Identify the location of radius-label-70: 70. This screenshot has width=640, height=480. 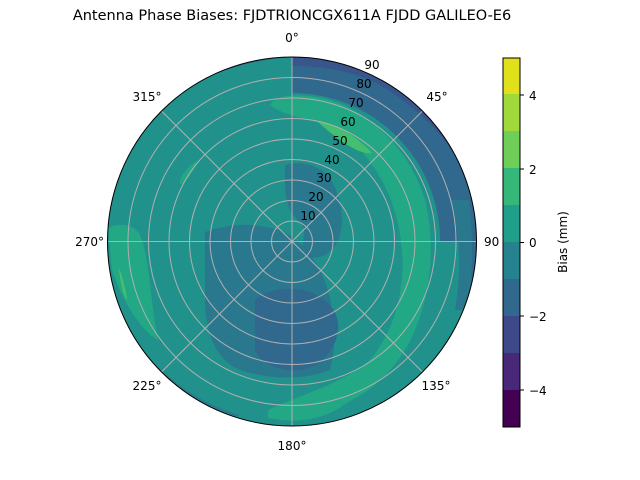
(355, 103).